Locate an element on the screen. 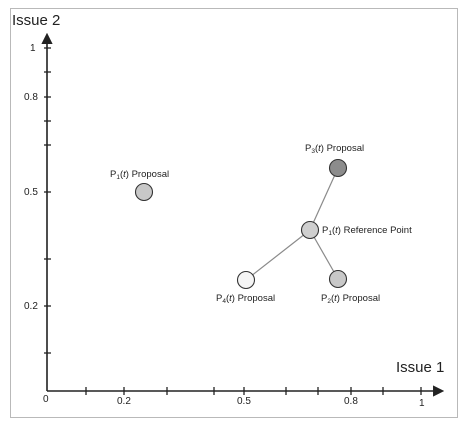  y-tick-label: 1 is located at coordinates (33, 48).